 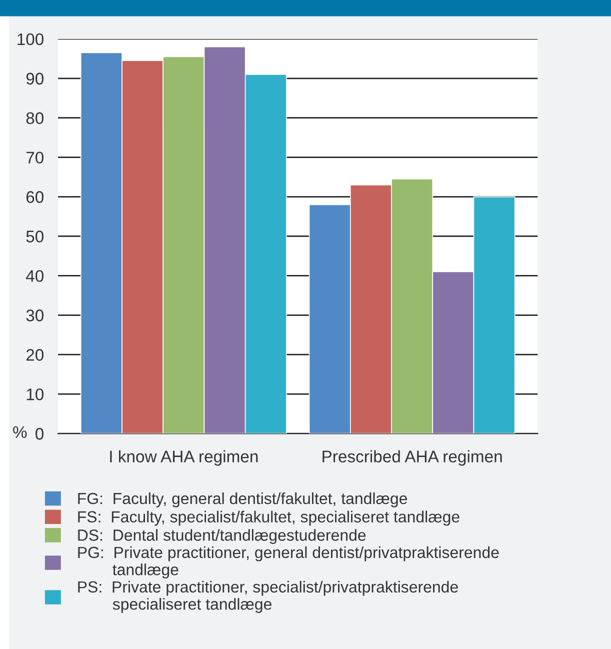 What do you see at coordinates (35, 158) in the screenshot?
I see `y-tick-label: 70` at bounding box center [35, 158].